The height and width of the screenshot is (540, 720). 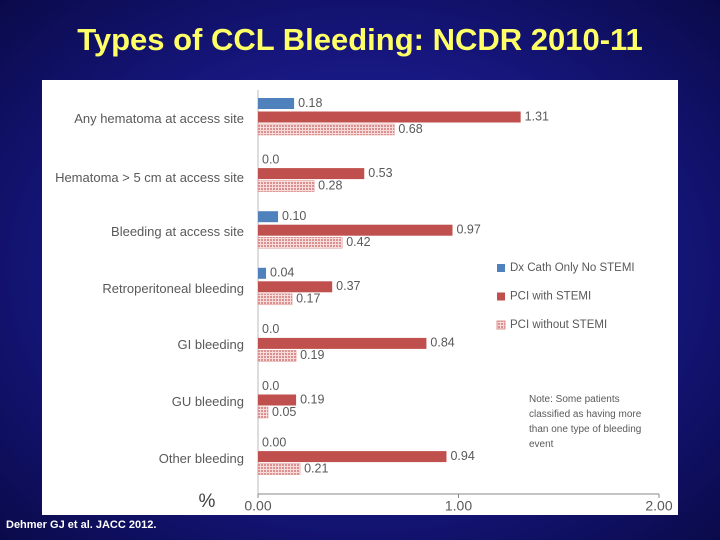 I want to click on legend-label: PCI with STEMI, so click(x=550, y=297).